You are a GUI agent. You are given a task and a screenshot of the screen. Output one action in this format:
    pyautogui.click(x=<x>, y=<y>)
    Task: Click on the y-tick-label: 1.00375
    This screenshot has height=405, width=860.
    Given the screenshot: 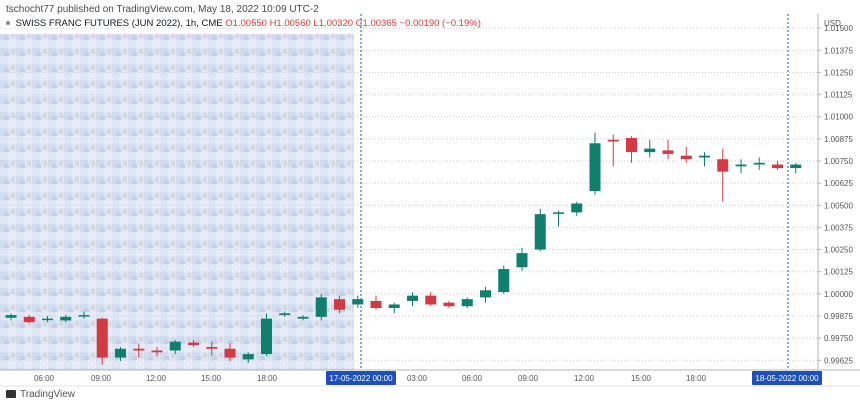 What is the action you would take?
    pyautogui.click(x=838, y=227)
    